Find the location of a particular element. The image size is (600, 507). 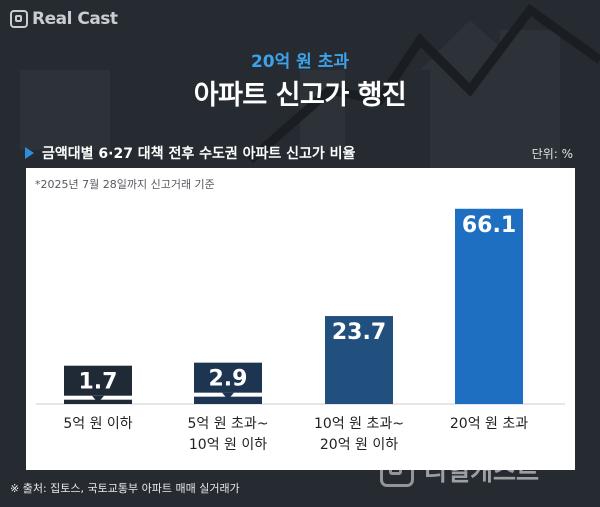

unit-label: 단위: % is located at coordinates (552, 154).